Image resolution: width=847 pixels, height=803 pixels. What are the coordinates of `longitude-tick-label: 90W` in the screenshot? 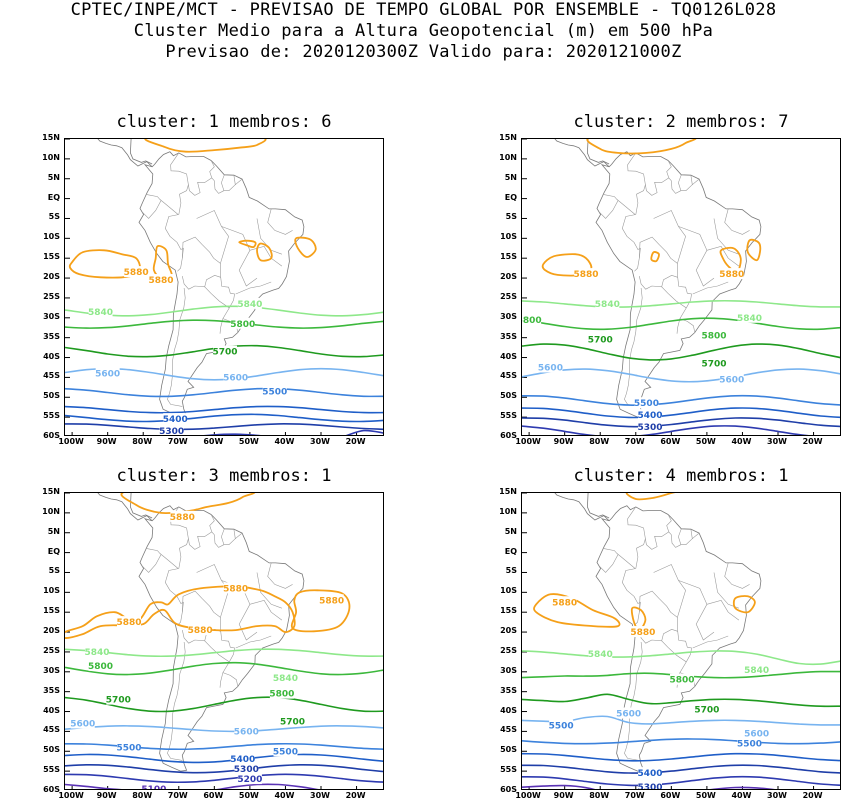 It's located at (563, 795).